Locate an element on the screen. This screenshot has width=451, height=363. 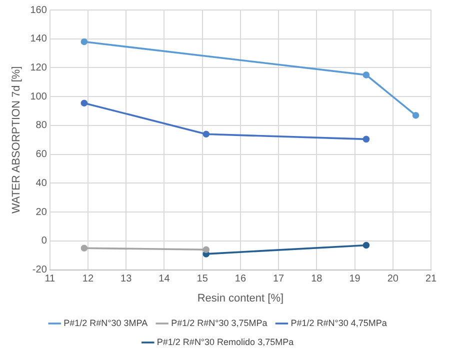
x-tick-label: 11 is located at coordinates (50, 279).